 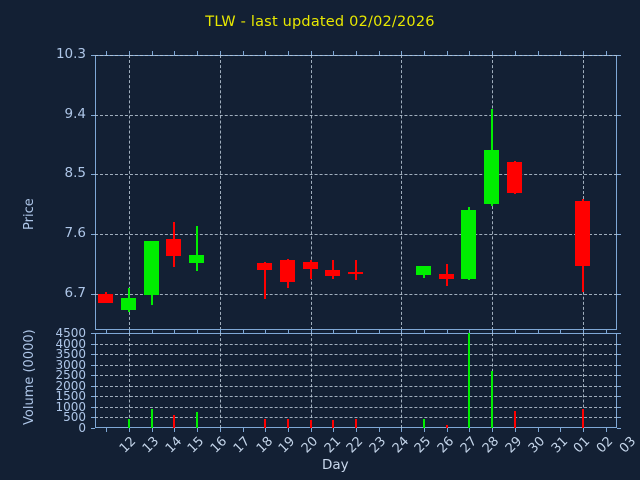 I want to click on price-tick-label: 10.3, so click(x=70, y=54).